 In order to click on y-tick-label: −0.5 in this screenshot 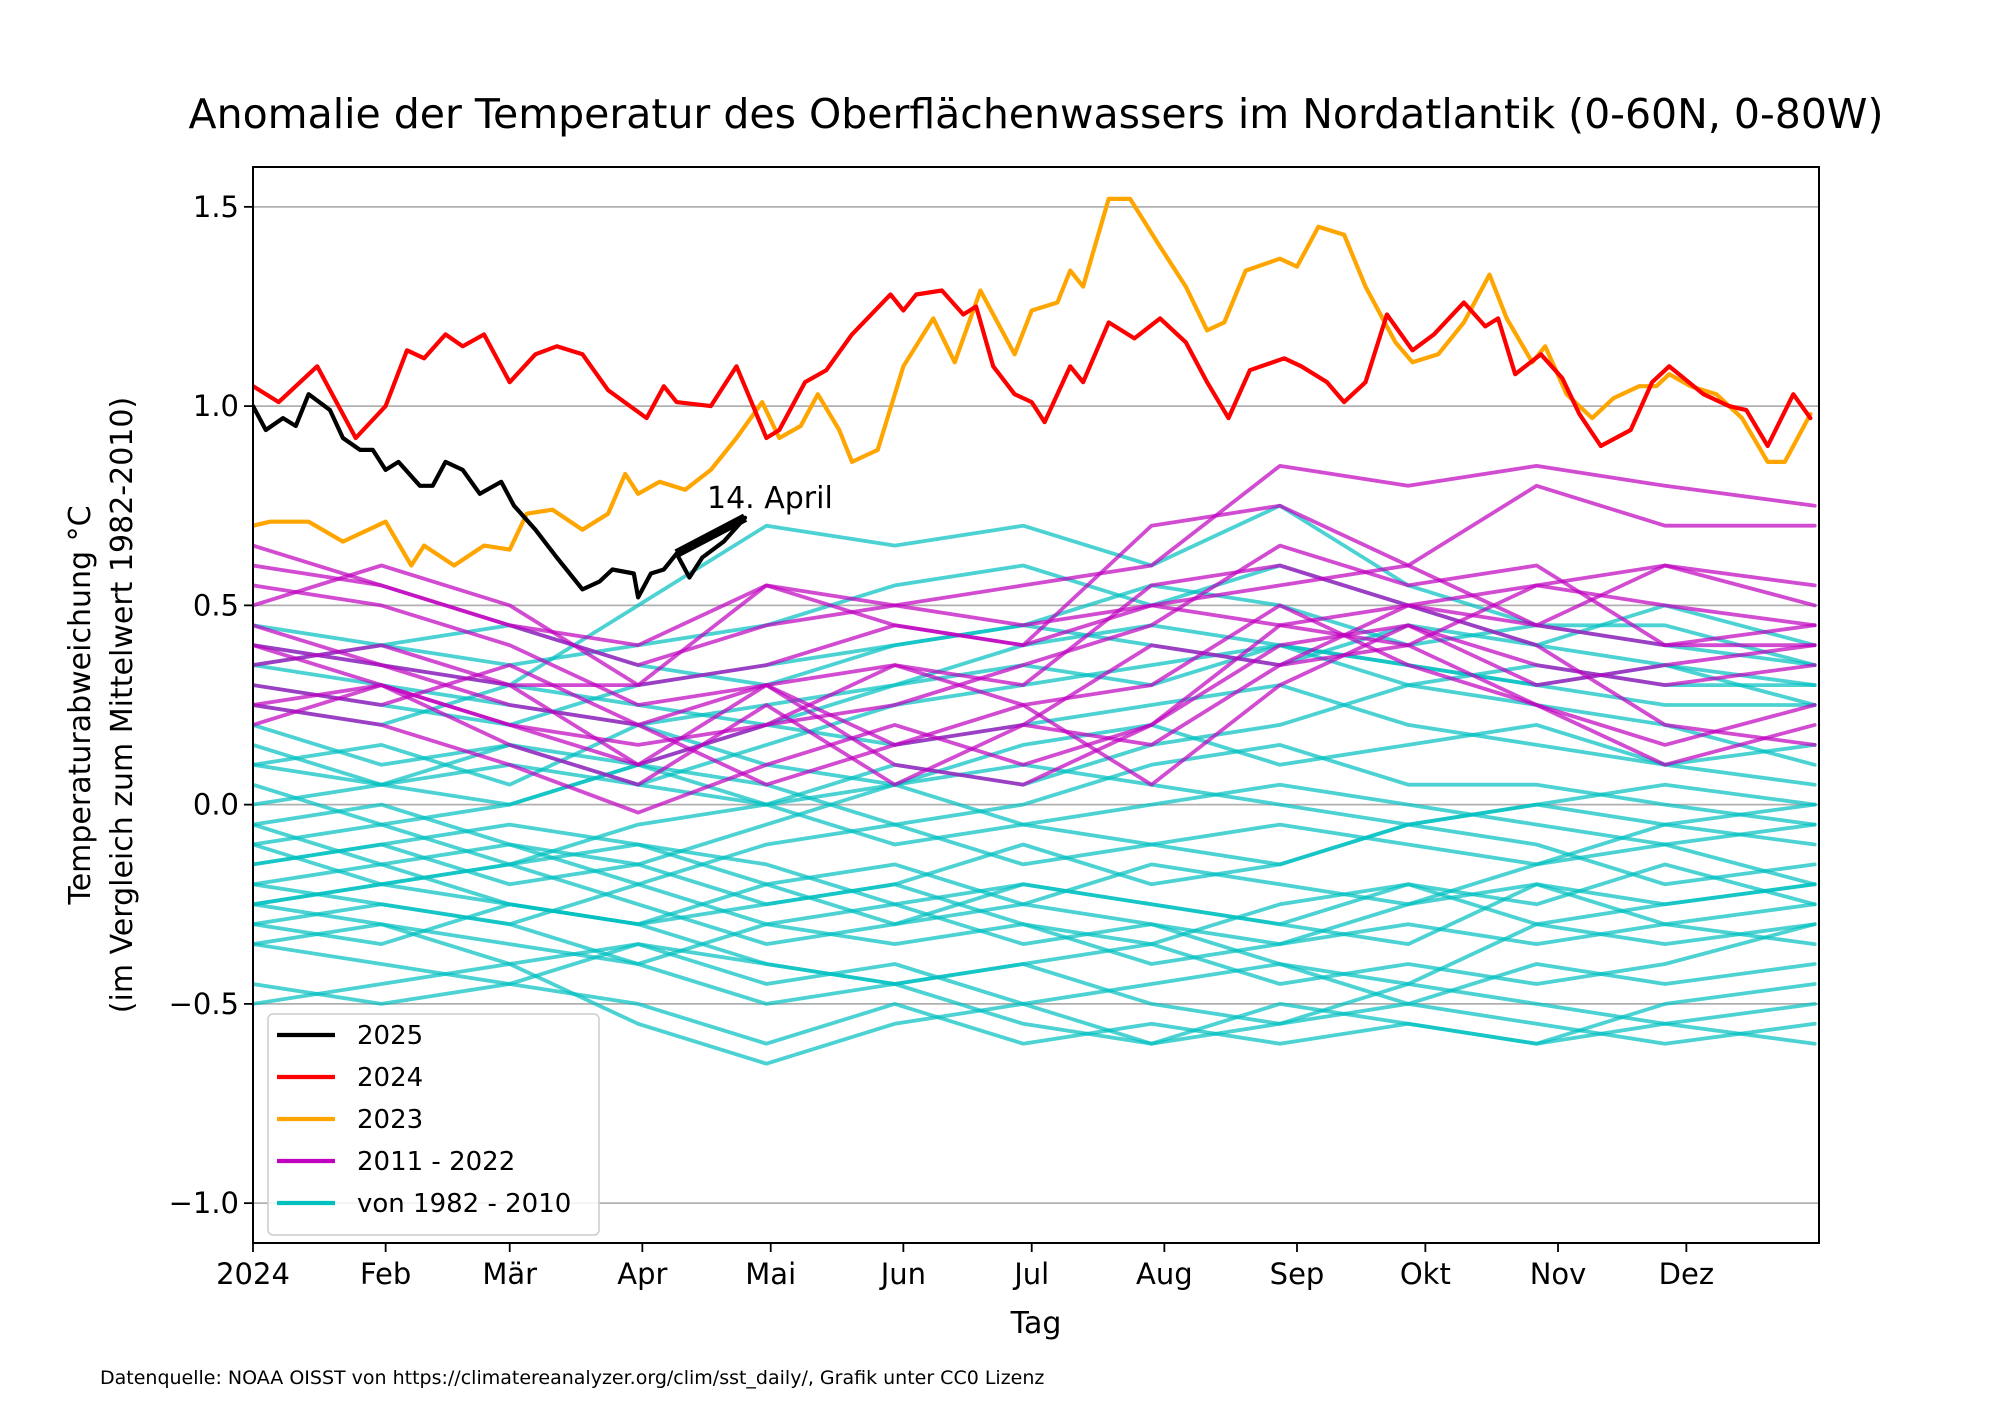, I will do `click(204, 1004)`.